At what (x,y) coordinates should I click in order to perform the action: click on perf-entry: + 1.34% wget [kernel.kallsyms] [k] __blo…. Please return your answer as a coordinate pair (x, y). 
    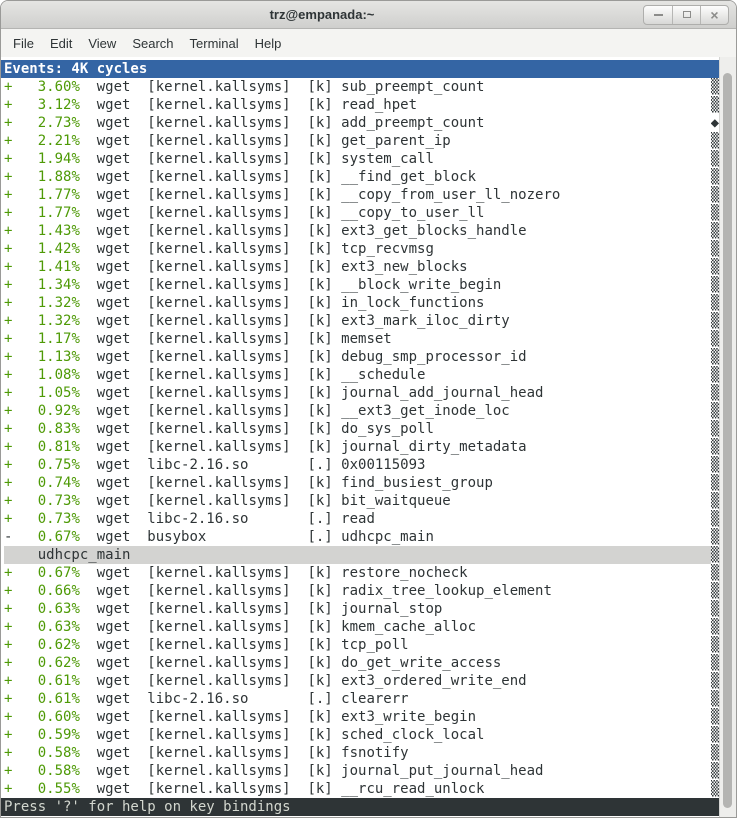
    Looking at the image, I should click on (357, 285).